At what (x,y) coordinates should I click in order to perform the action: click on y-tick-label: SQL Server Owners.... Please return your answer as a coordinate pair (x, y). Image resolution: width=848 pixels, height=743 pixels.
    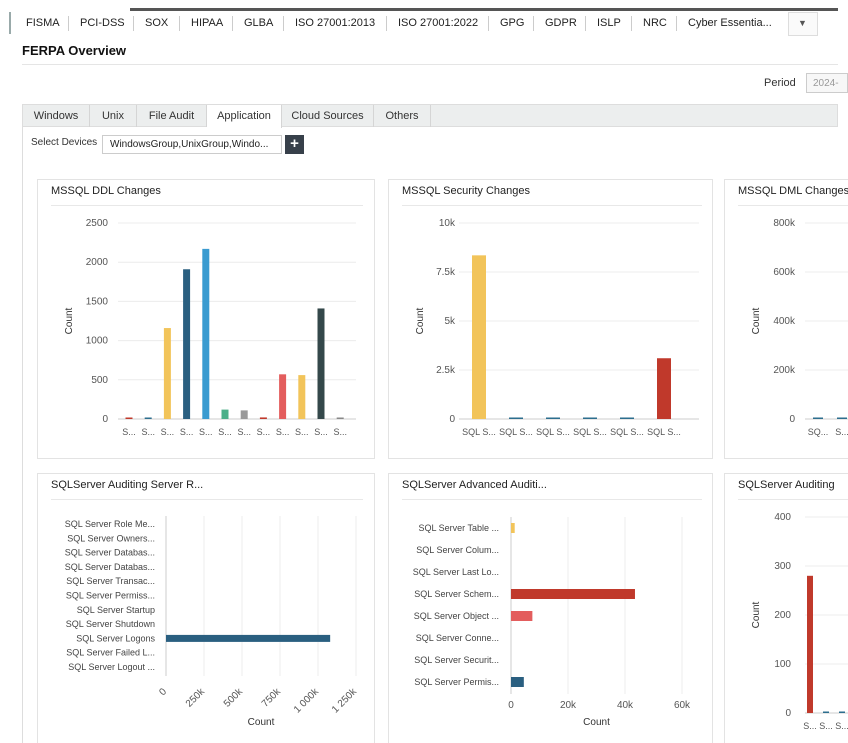
    Looking at the image, I should click on (111, 538).